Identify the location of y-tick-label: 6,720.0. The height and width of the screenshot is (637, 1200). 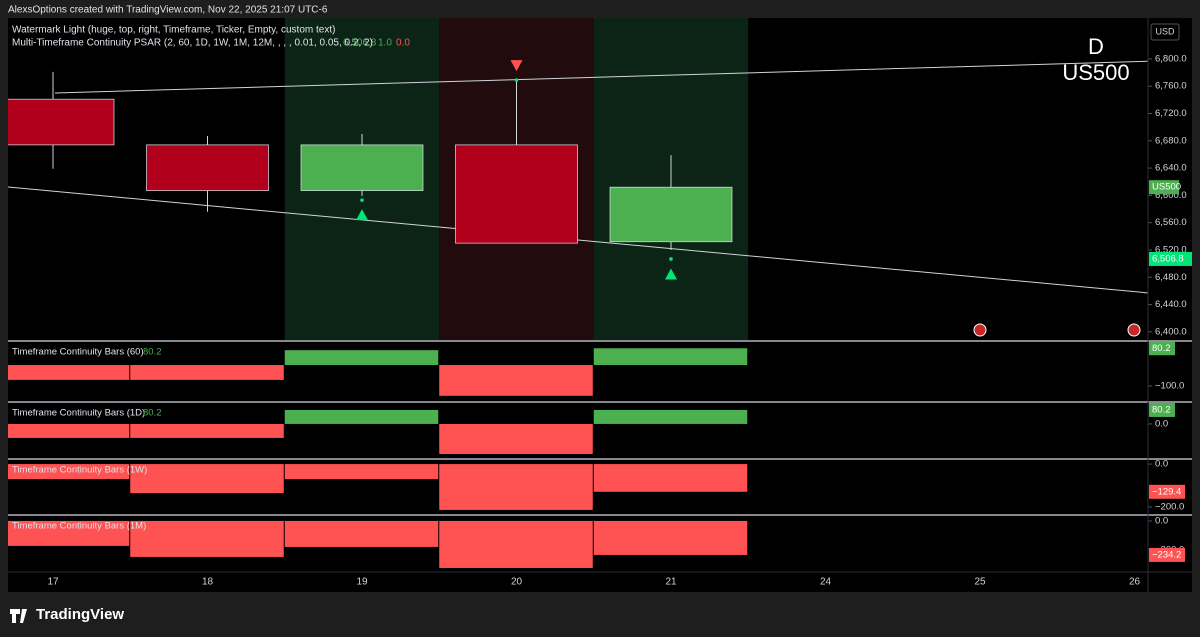
(1171, 113).